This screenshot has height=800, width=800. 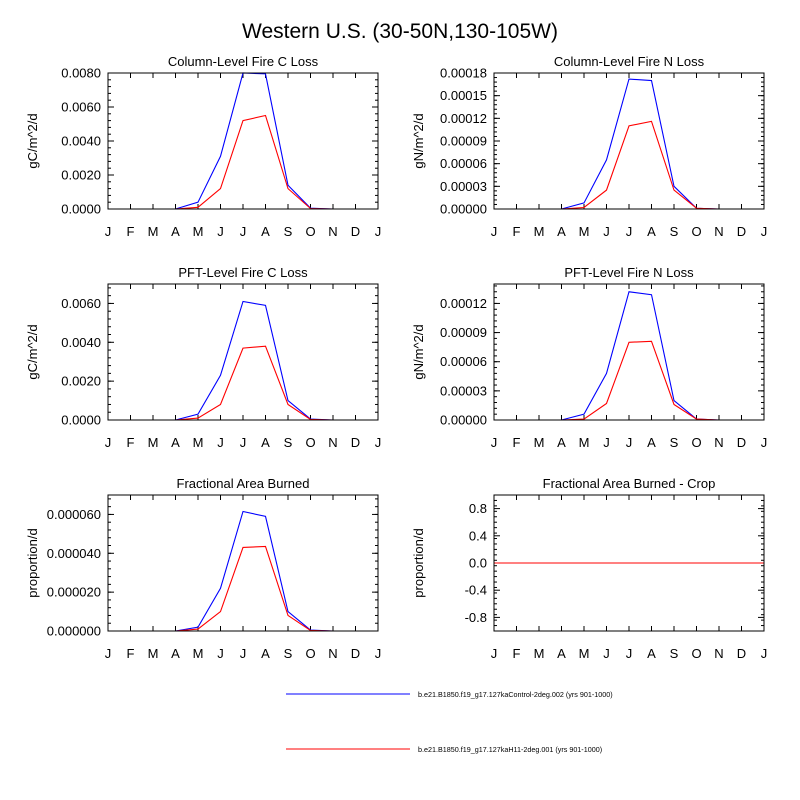 I want to click on y-tick-label: 0.0060, so click(x=81, y=303).